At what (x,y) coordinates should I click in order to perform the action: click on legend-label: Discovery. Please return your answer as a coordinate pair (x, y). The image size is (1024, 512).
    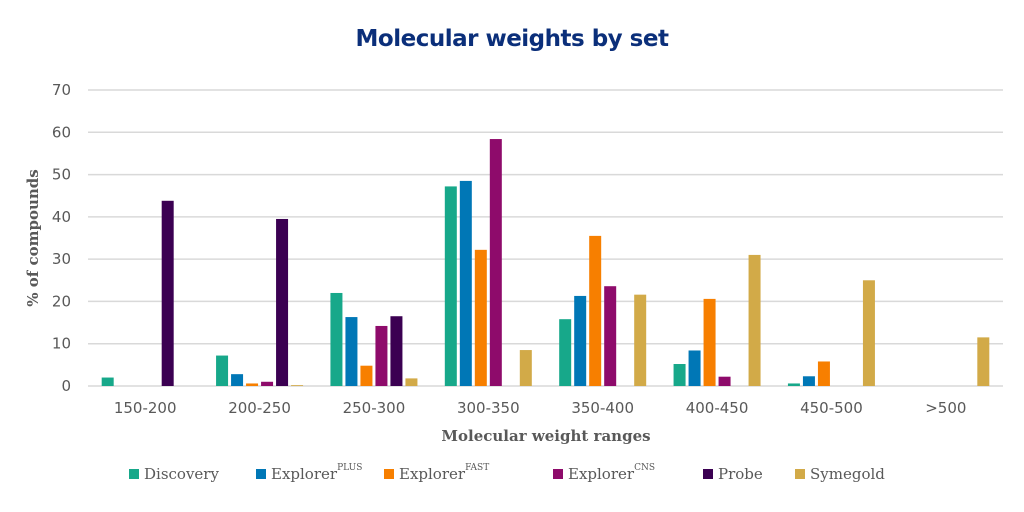
    Looking at the image, I should click on (181, 474).